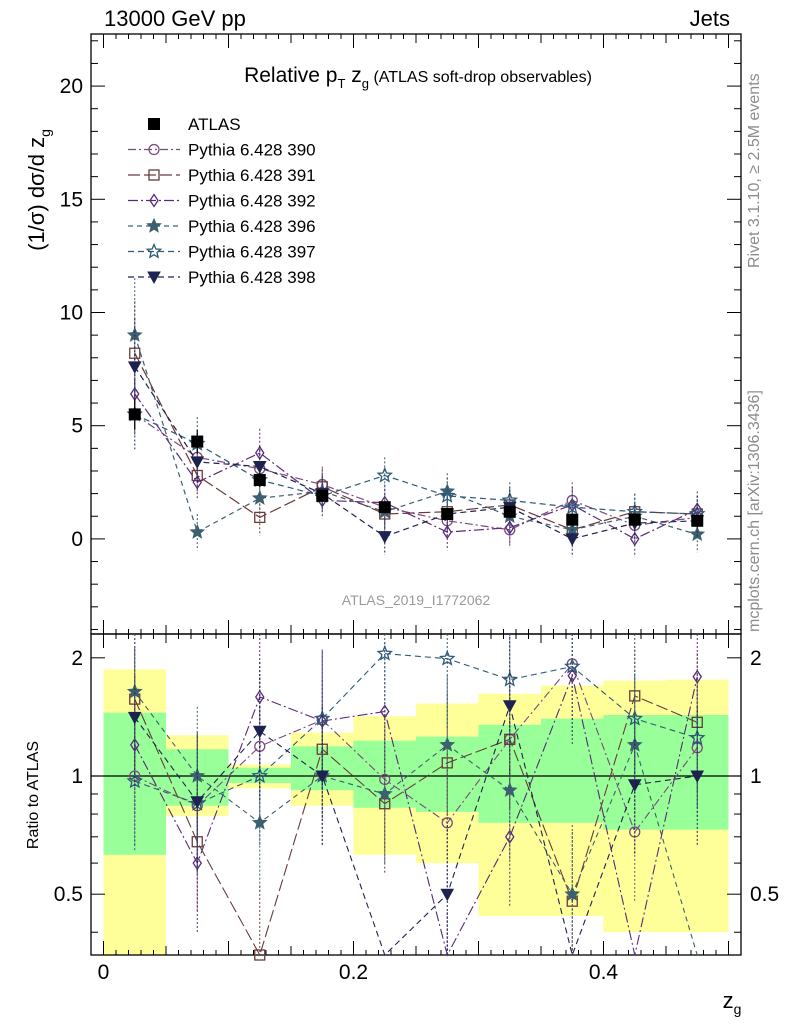 This screenshot has height=1024, width=786. Describe the element at coordinates (252, 277) in the screenshot. I see `legend-label: Pythia 6.428 398` at that location.